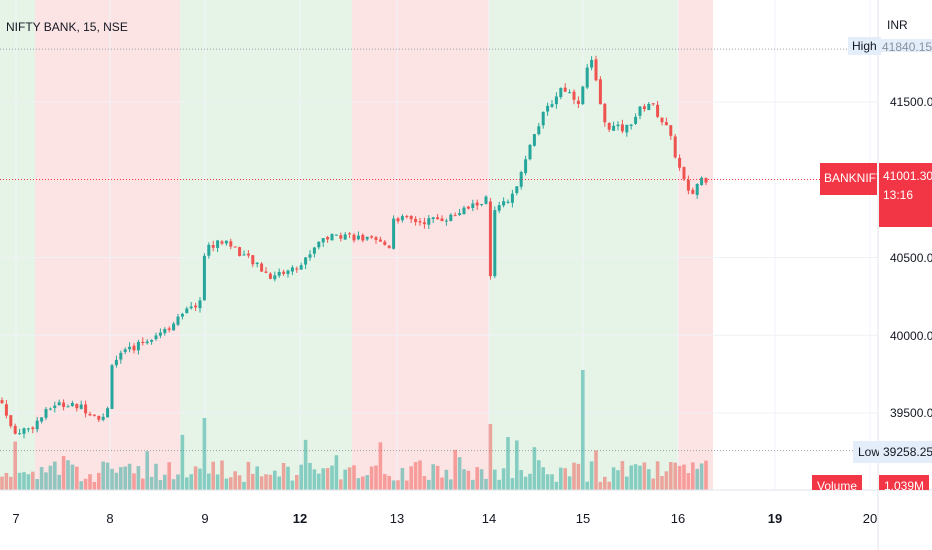  Describe the element at coordinates (864, 46) in the screenshot. I see `high-label: High` at that location.